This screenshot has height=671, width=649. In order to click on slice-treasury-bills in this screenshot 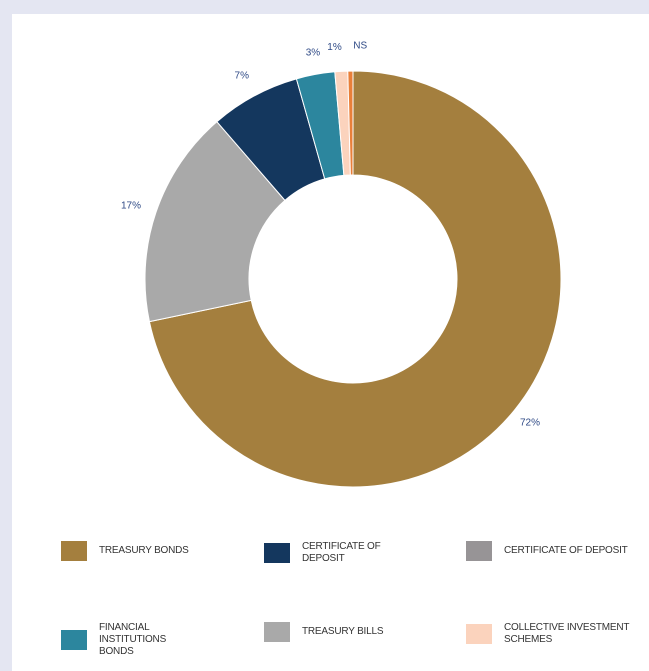, I will do `click(215, 222)`.